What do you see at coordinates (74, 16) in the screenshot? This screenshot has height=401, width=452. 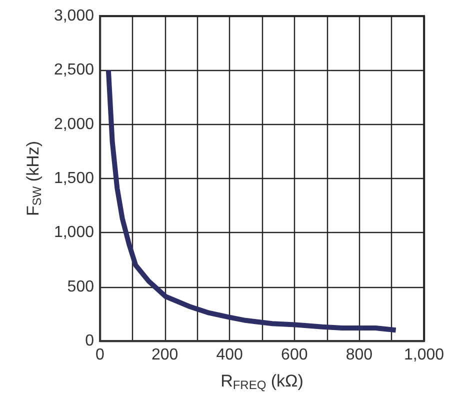 I see `y-tick-label: 3,000` at bounding box center [74, 16].